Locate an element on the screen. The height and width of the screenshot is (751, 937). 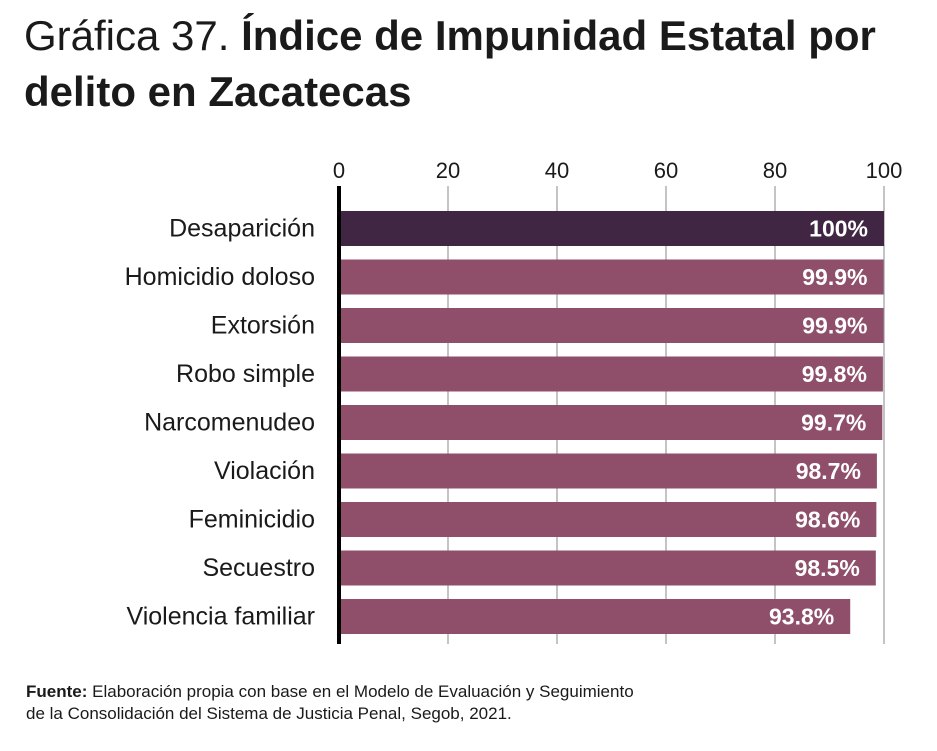
x-tick-label: 60 is located at coordinates (666, 170).